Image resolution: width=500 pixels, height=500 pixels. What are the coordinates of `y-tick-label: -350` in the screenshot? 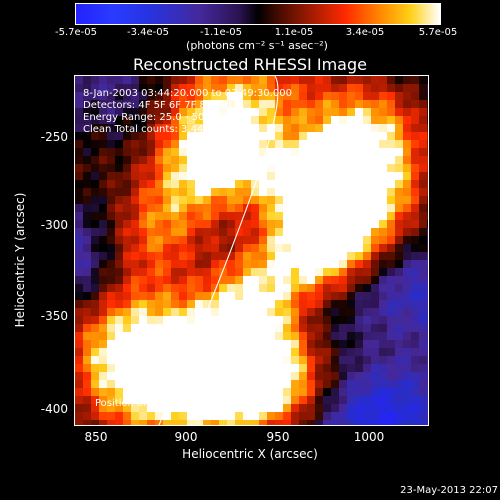 It's located at (54, 316).